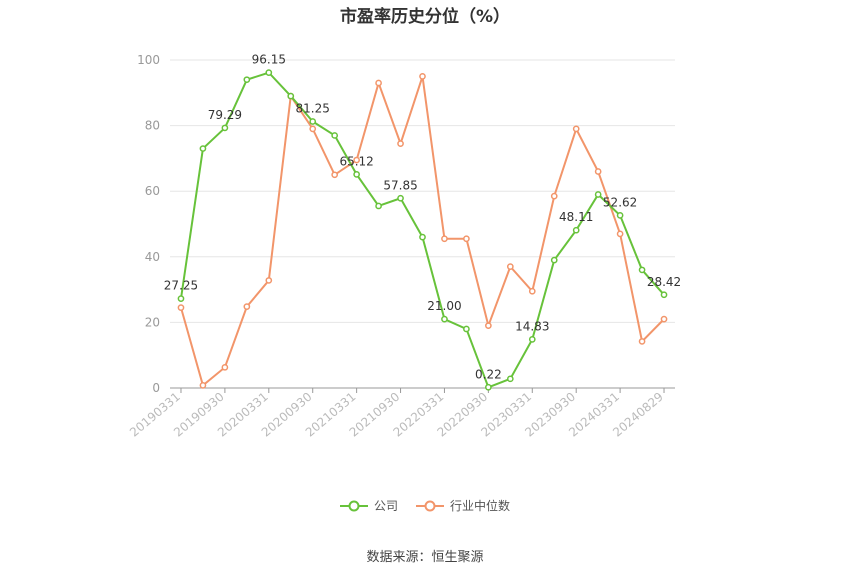 The image size is (850, 575). Describe the element at coordinates (620, 202) in the screenshot. I see `data-label: 52.62` at that location.